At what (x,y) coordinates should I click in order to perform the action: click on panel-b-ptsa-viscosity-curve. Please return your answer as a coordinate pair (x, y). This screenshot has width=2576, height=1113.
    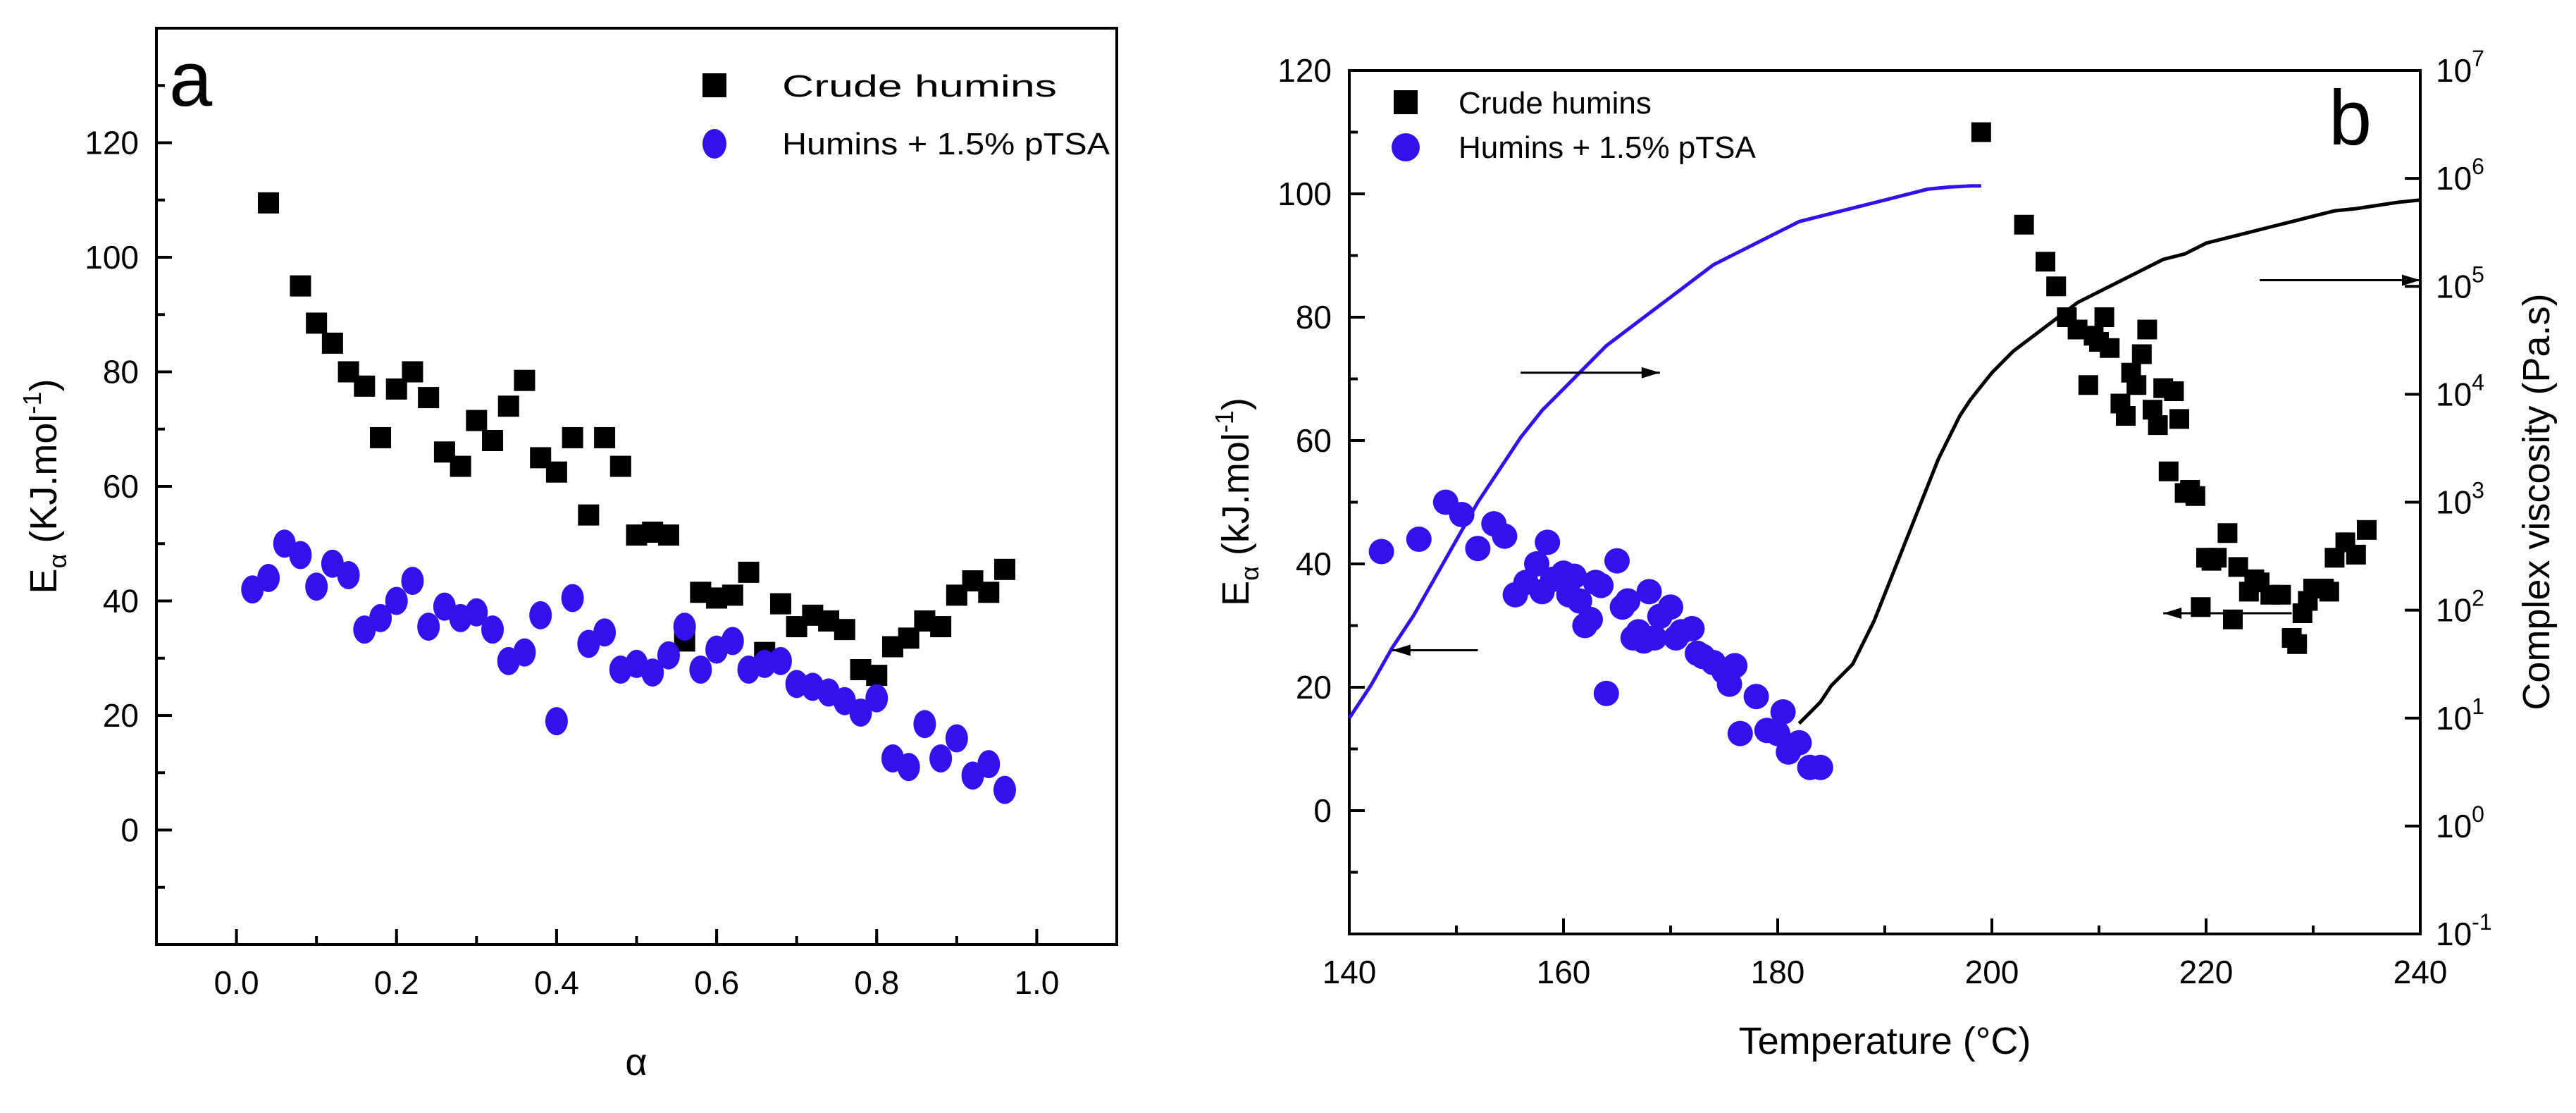
    Looking at the image, I should click on (1664, 452).